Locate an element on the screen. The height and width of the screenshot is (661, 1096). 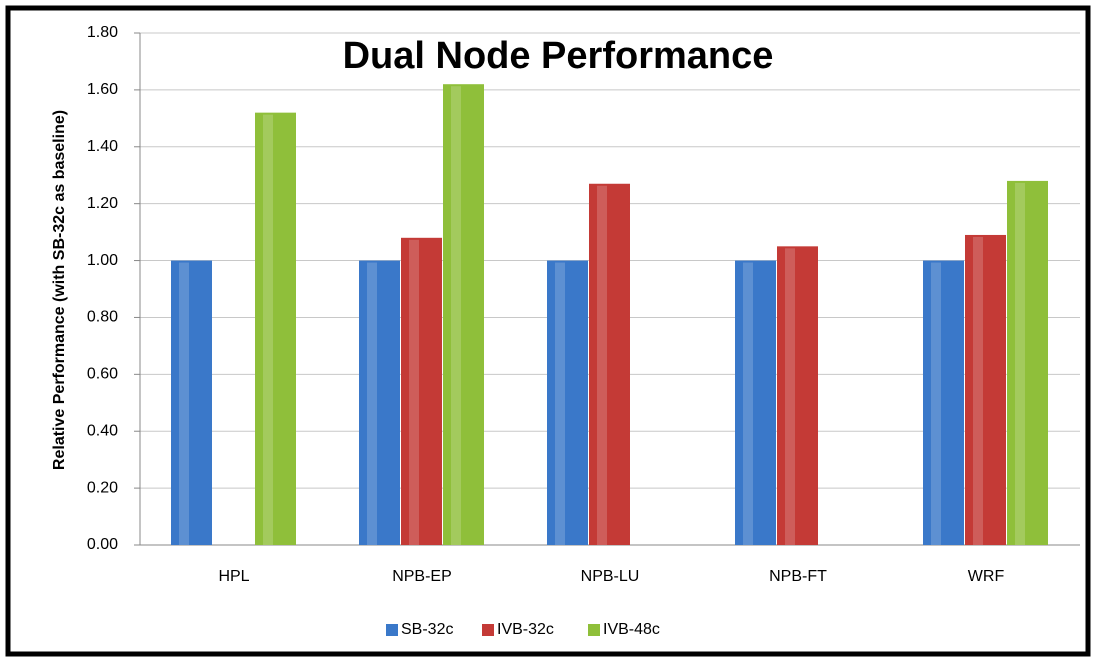
legend-label: IVB-48c is located at coordinates (631, 629).